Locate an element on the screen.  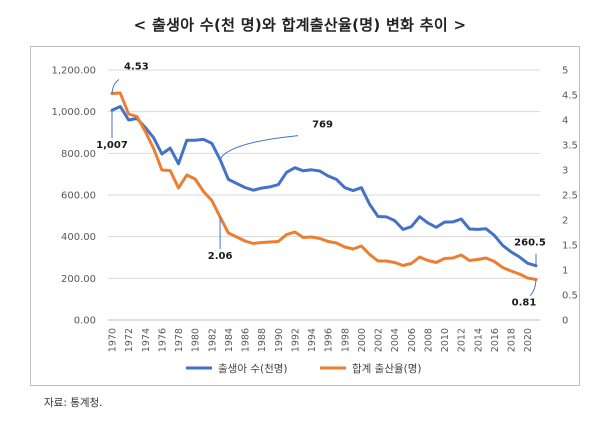
y-left-tick-label: 600.00 is located at coordinates (78, 196).